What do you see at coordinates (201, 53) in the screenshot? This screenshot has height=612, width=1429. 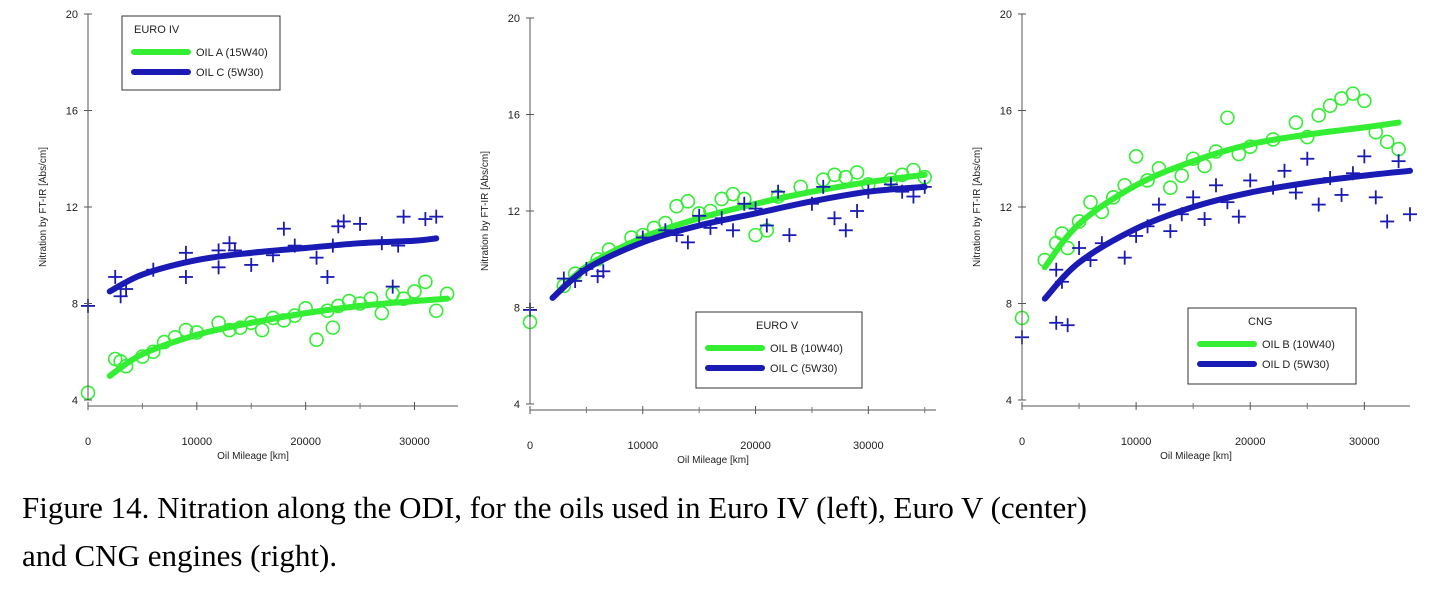 I see `legend-euro-iv: EURO IV OIL A (15W40) OIL C (5W30)` at bounding box center [201, 53].